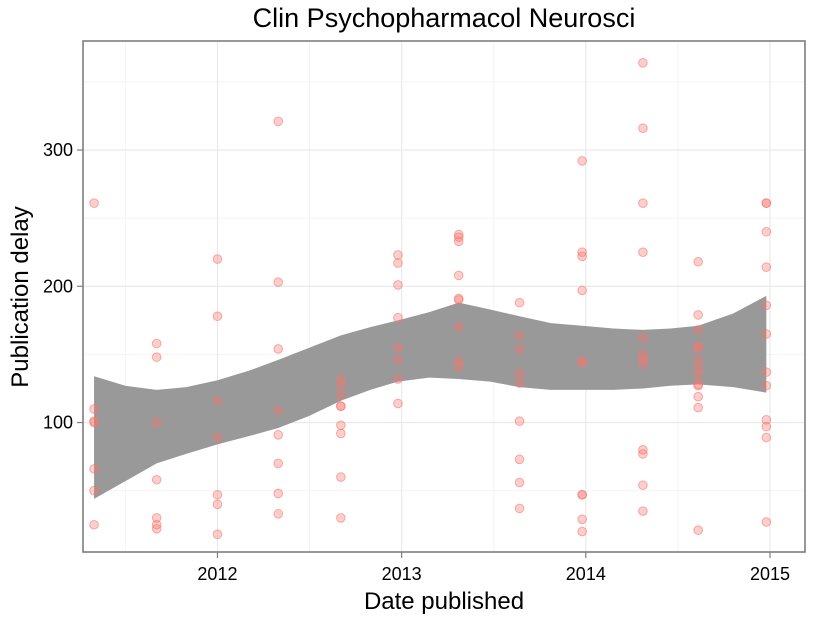 The image size is (825, 618). Describe the element at coordinates (217, 574) in the screenshot. I see `x-tick-label: 2012` at that location.